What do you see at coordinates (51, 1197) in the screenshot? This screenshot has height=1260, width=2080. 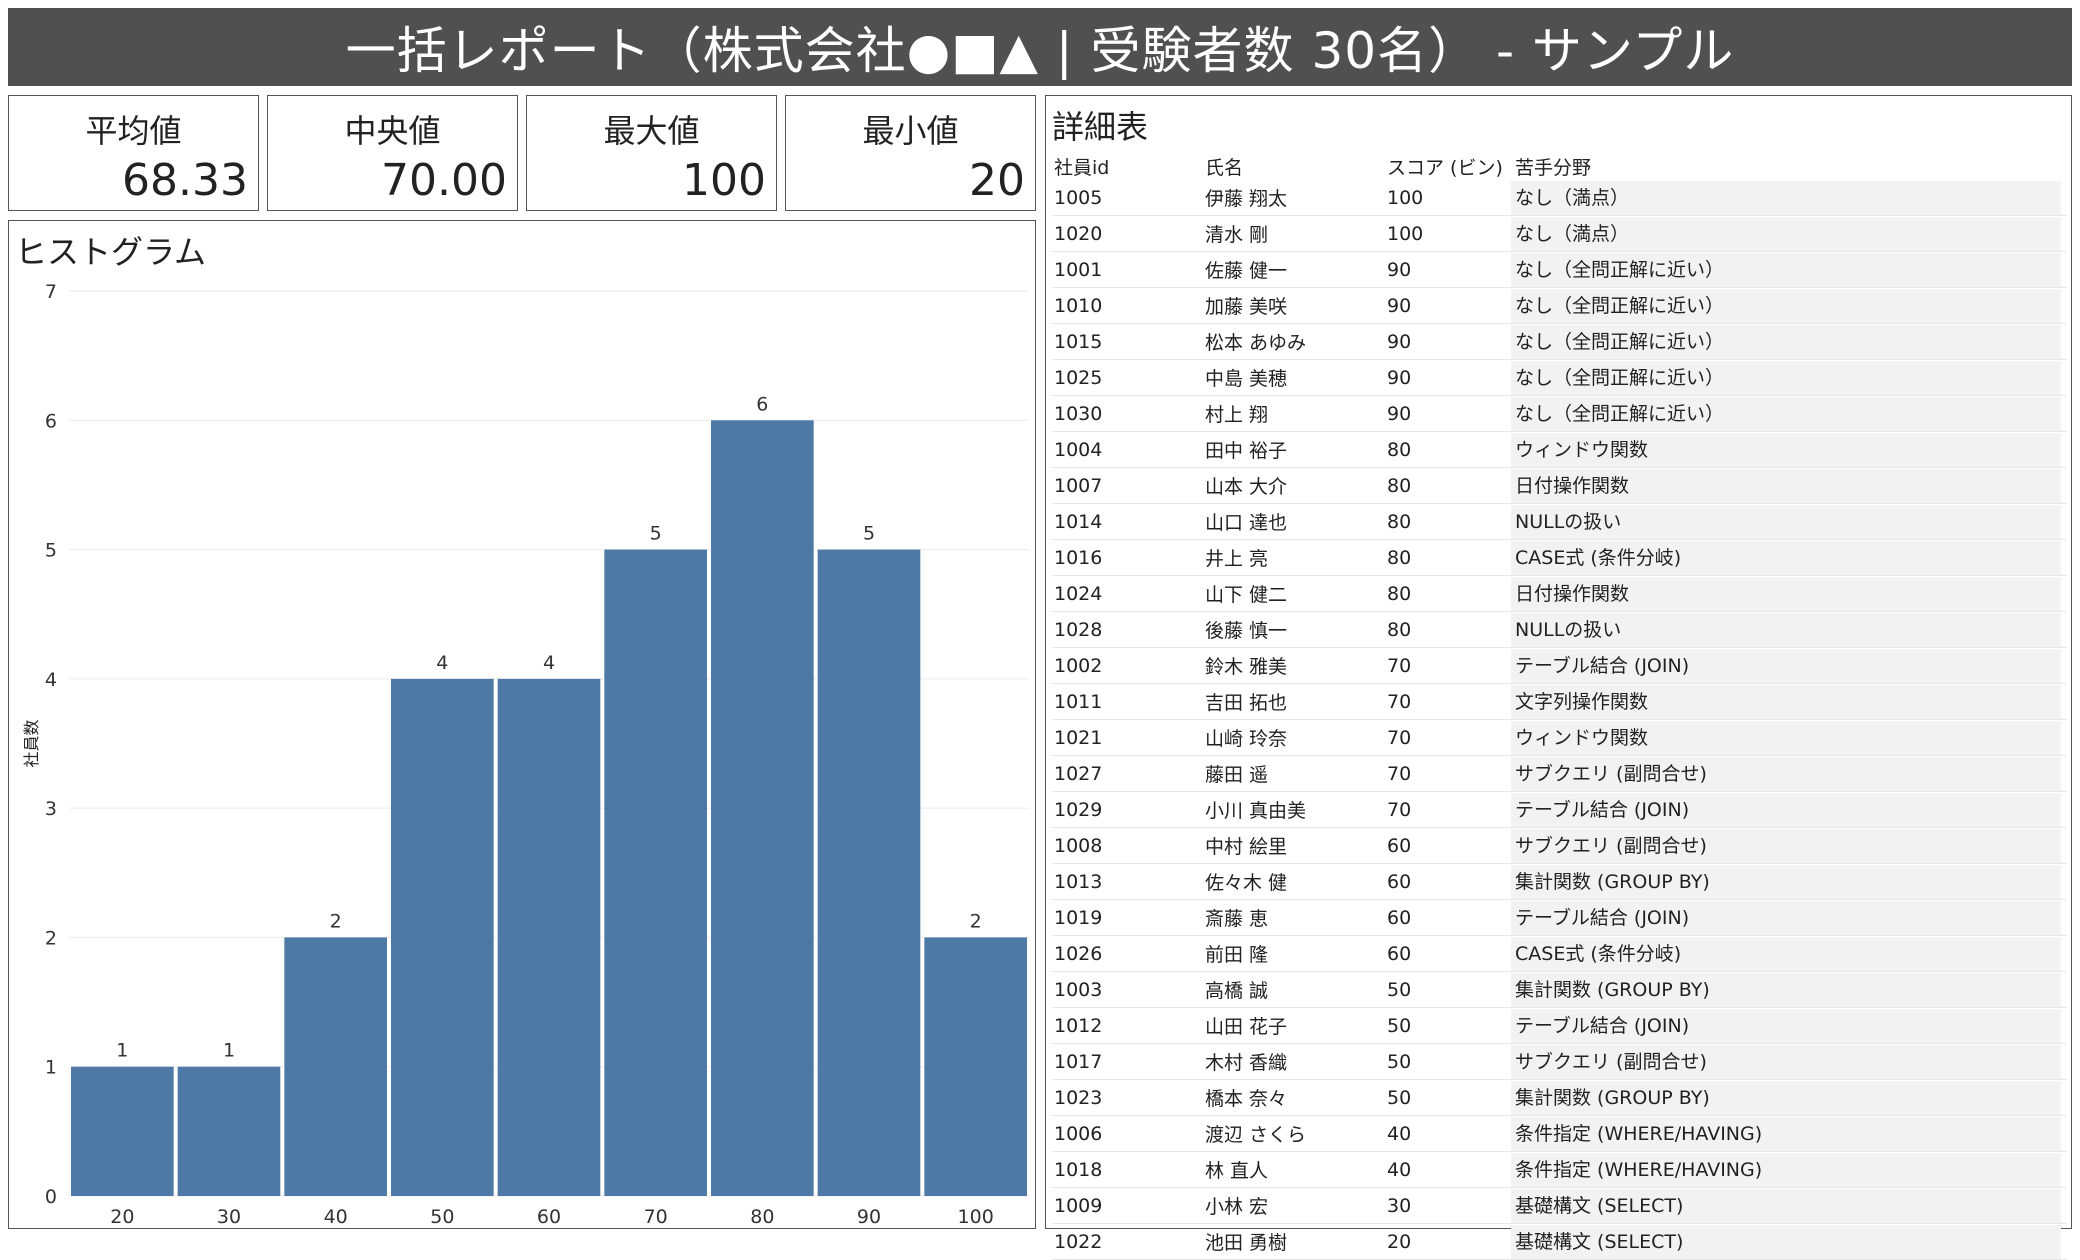 I see `y-tick-label: 0` at bounding box center [51, 1197].